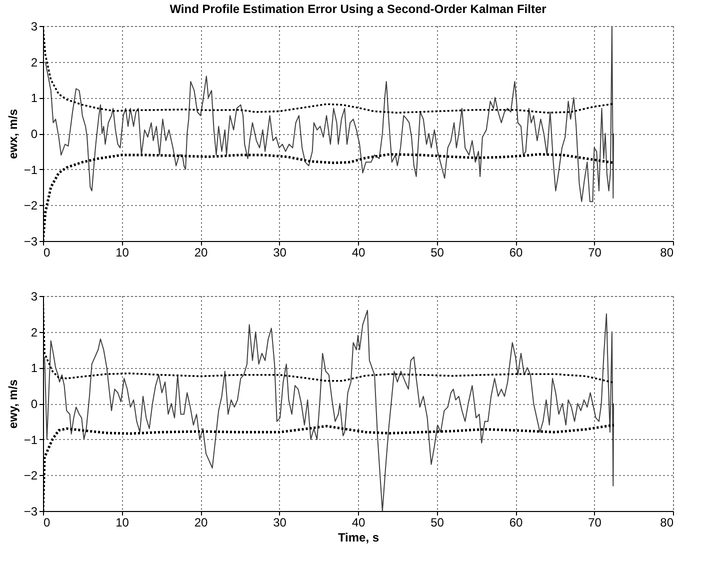  What do you see at coordinates (359, 537) in the screenshot?
I see `x-axis-title: Time, s` at bounding box center [359, 537].